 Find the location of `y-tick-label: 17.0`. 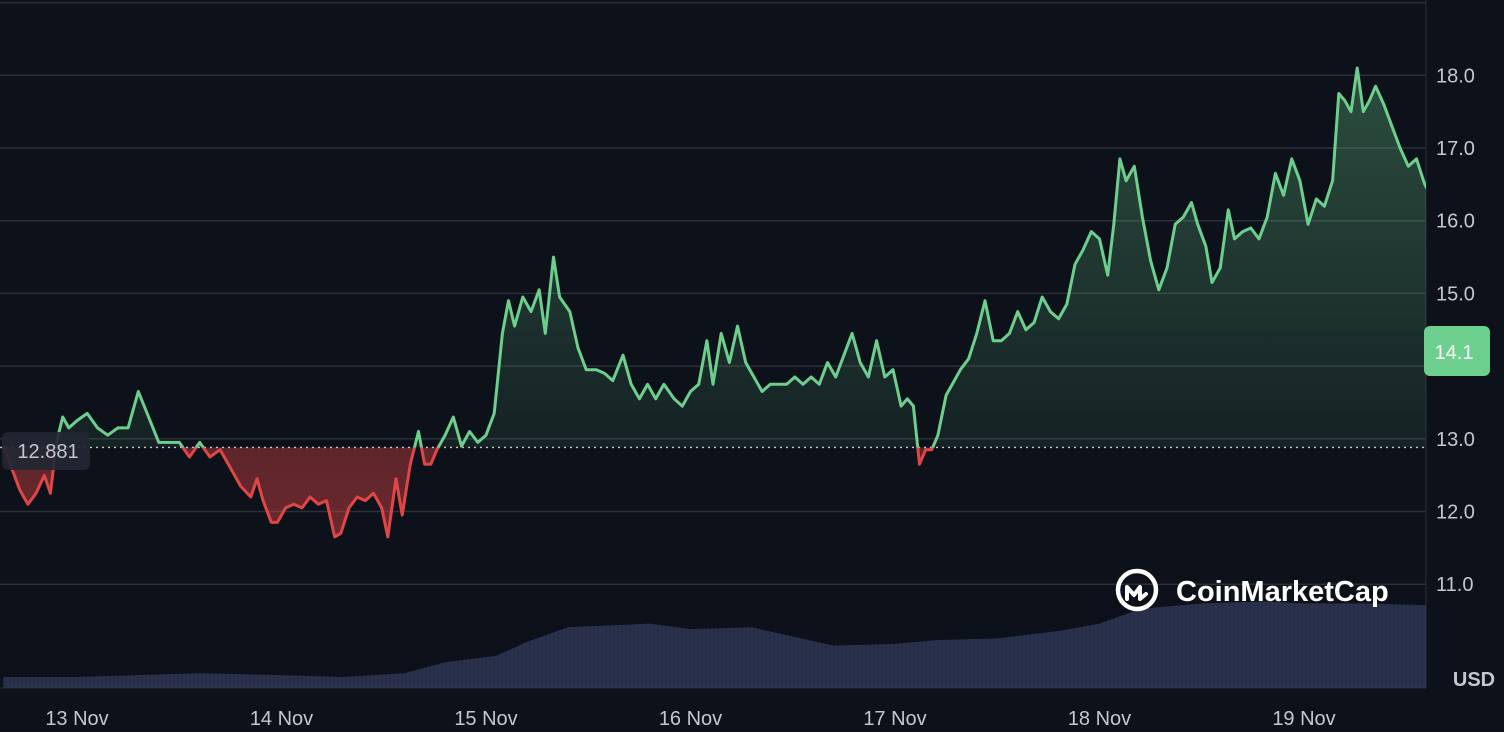

y-tick-label: 17.0 is located at coordinates (1455, 149).